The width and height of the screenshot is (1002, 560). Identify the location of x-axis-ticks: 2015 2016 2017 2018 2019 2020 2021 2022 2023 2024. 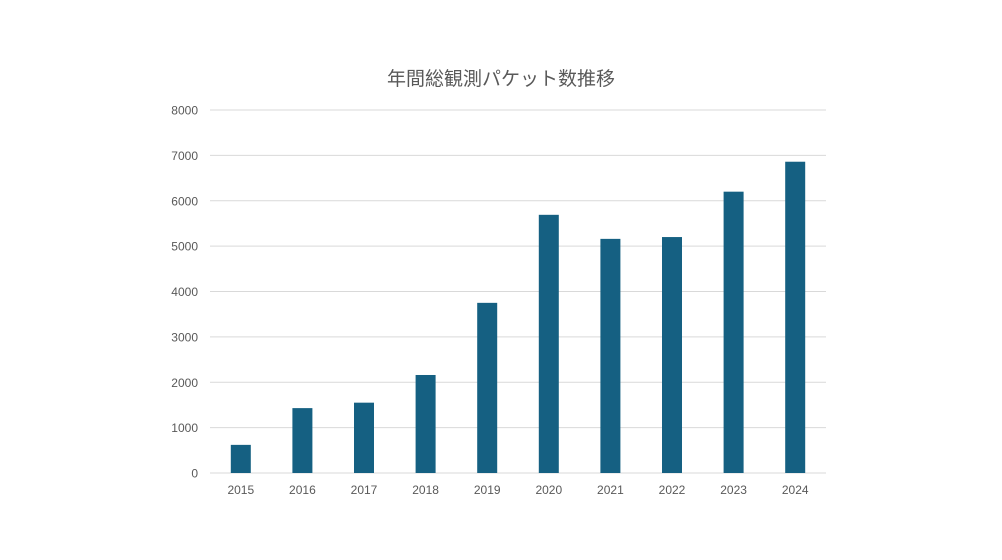
(517, 490).